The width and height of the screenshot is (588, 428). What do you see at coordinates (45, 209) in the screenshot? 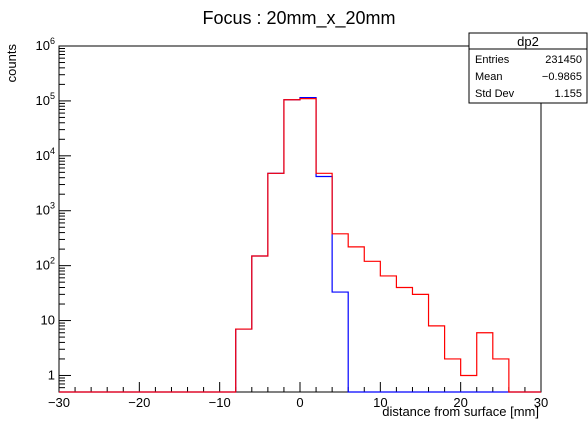
I see `y-tick-label: 10³` at bounding box center [45, 209].